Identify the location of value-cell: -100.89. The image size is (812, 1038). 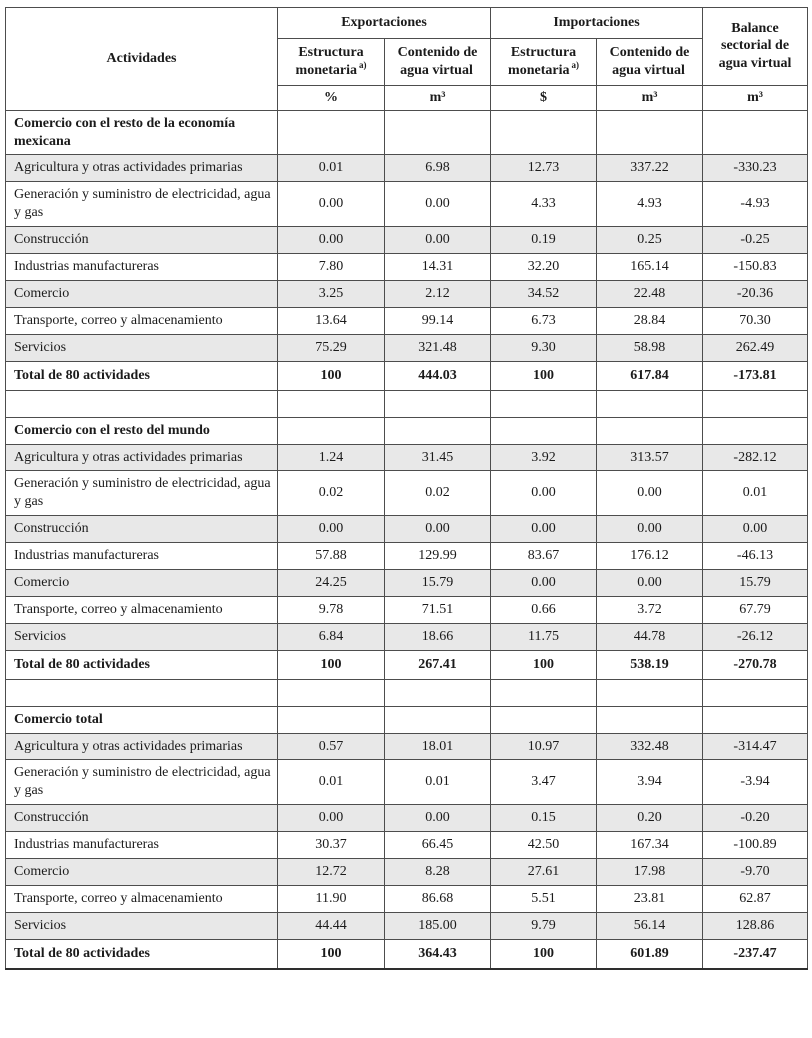
(755, 845).